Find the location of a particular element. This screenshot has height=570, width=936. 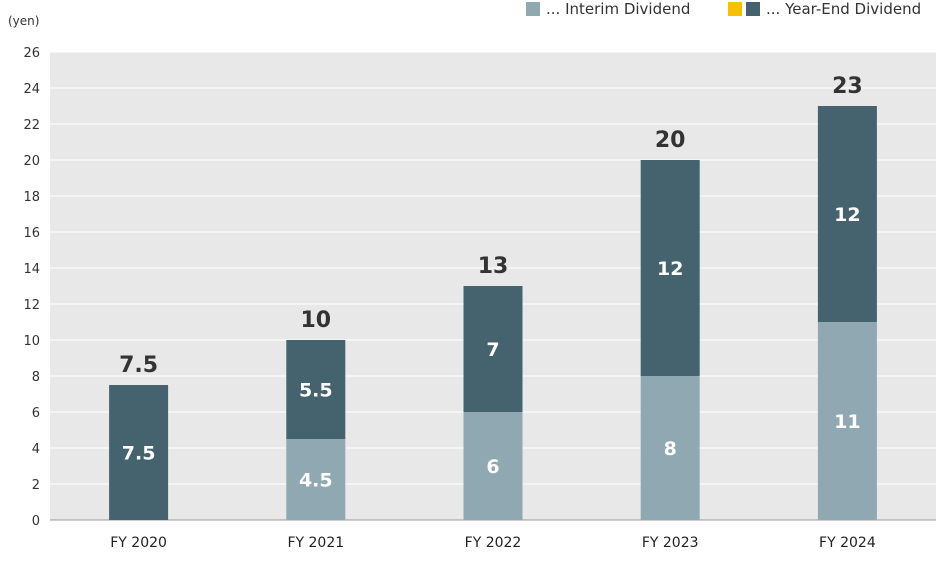

x-tick-label: FY 2020 is located at coordinates (138, 543).